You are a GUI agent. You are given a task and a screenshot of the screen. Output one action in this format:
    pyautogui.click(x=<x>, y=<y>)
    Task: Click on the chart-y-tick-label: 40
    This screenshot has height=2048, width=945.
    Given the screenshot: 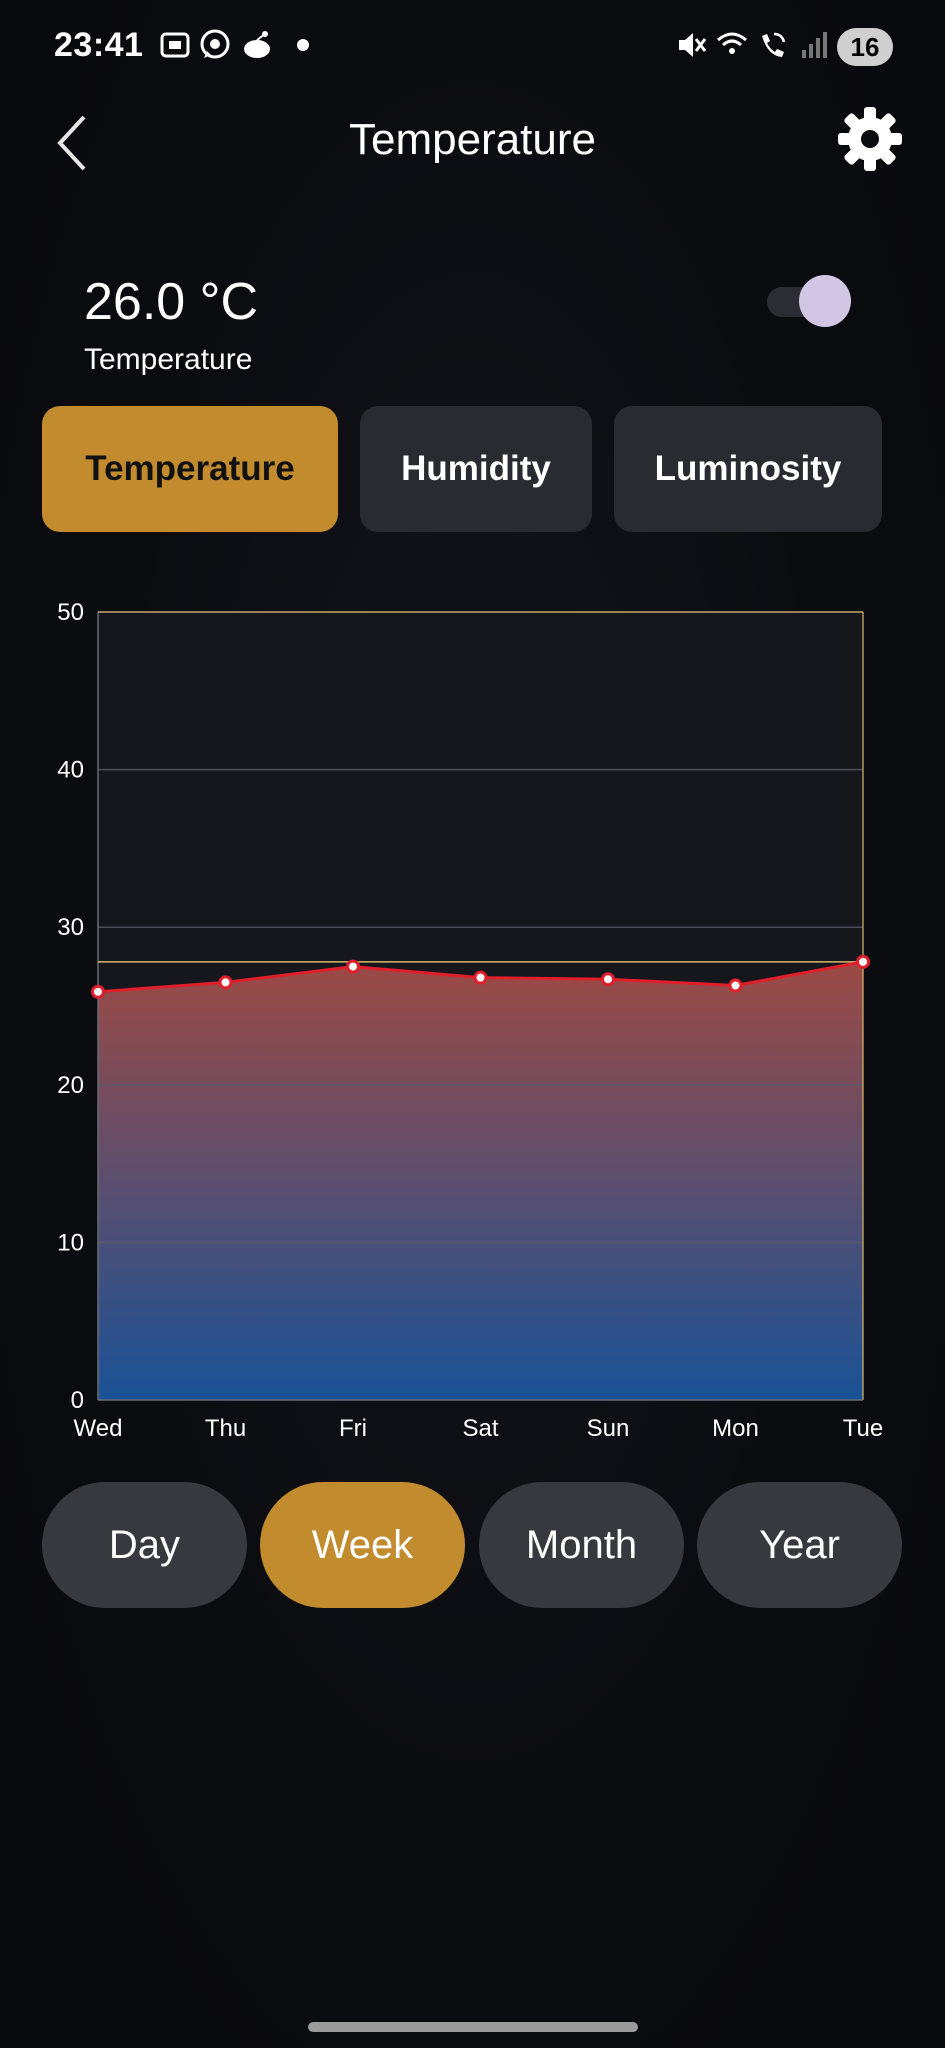 What is the action you would take?
    pyautogui.click(x=70, y=770)
    